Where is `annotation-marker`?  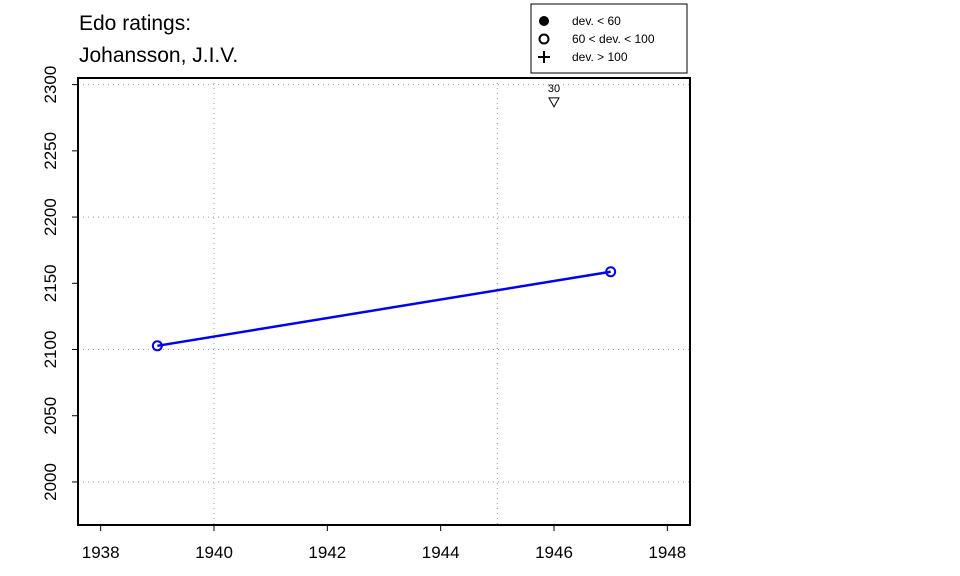
annotation-marker is located at coordinates (554, 102).